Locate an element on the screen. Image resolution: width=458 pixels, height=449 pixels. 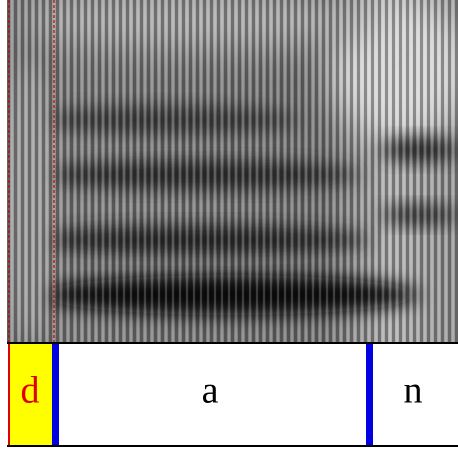
selected-segment is located at coordinates (30, 394).